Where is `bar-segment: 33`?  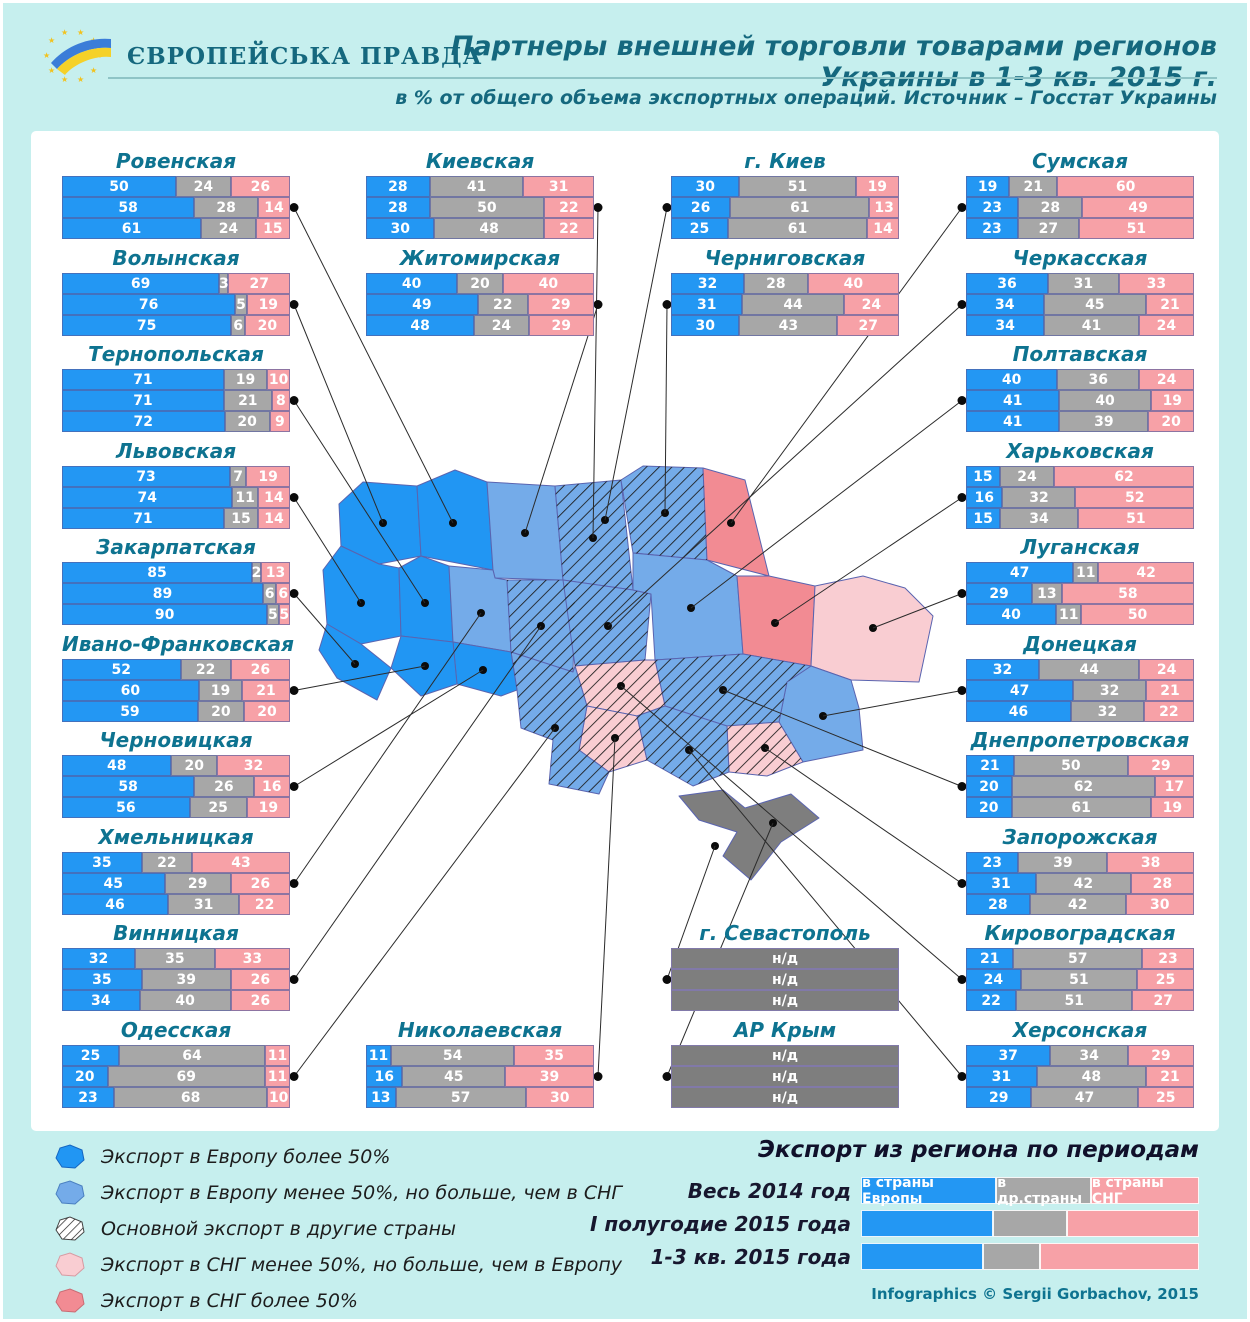 bar-segment: 33 is located at coordinates (1156, 283).